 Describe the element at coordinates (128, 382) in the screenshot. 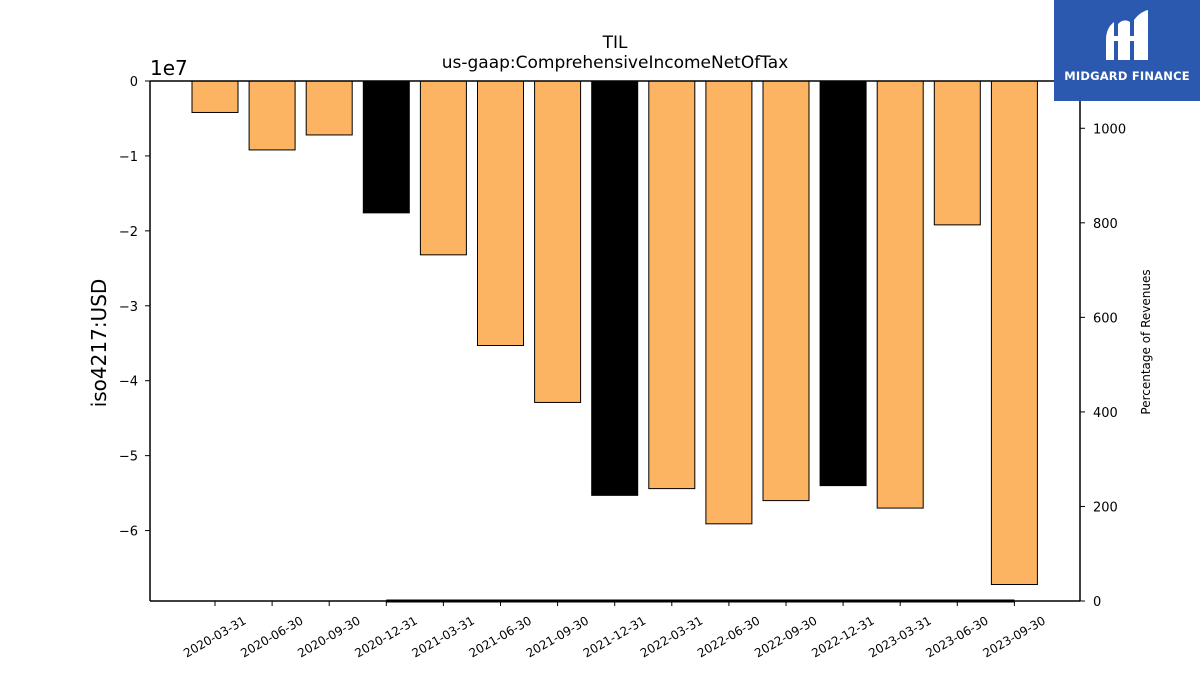

I see `y-tick-label: −4` at that location.